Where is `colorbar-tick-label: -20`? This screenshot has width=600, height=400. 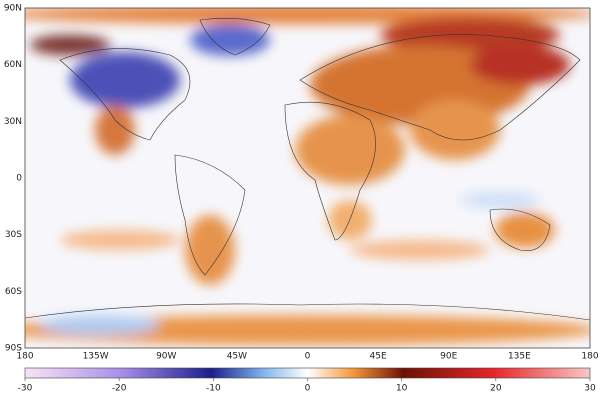 colorbar-tick-label: -20 is located at coordinates (119, 389).